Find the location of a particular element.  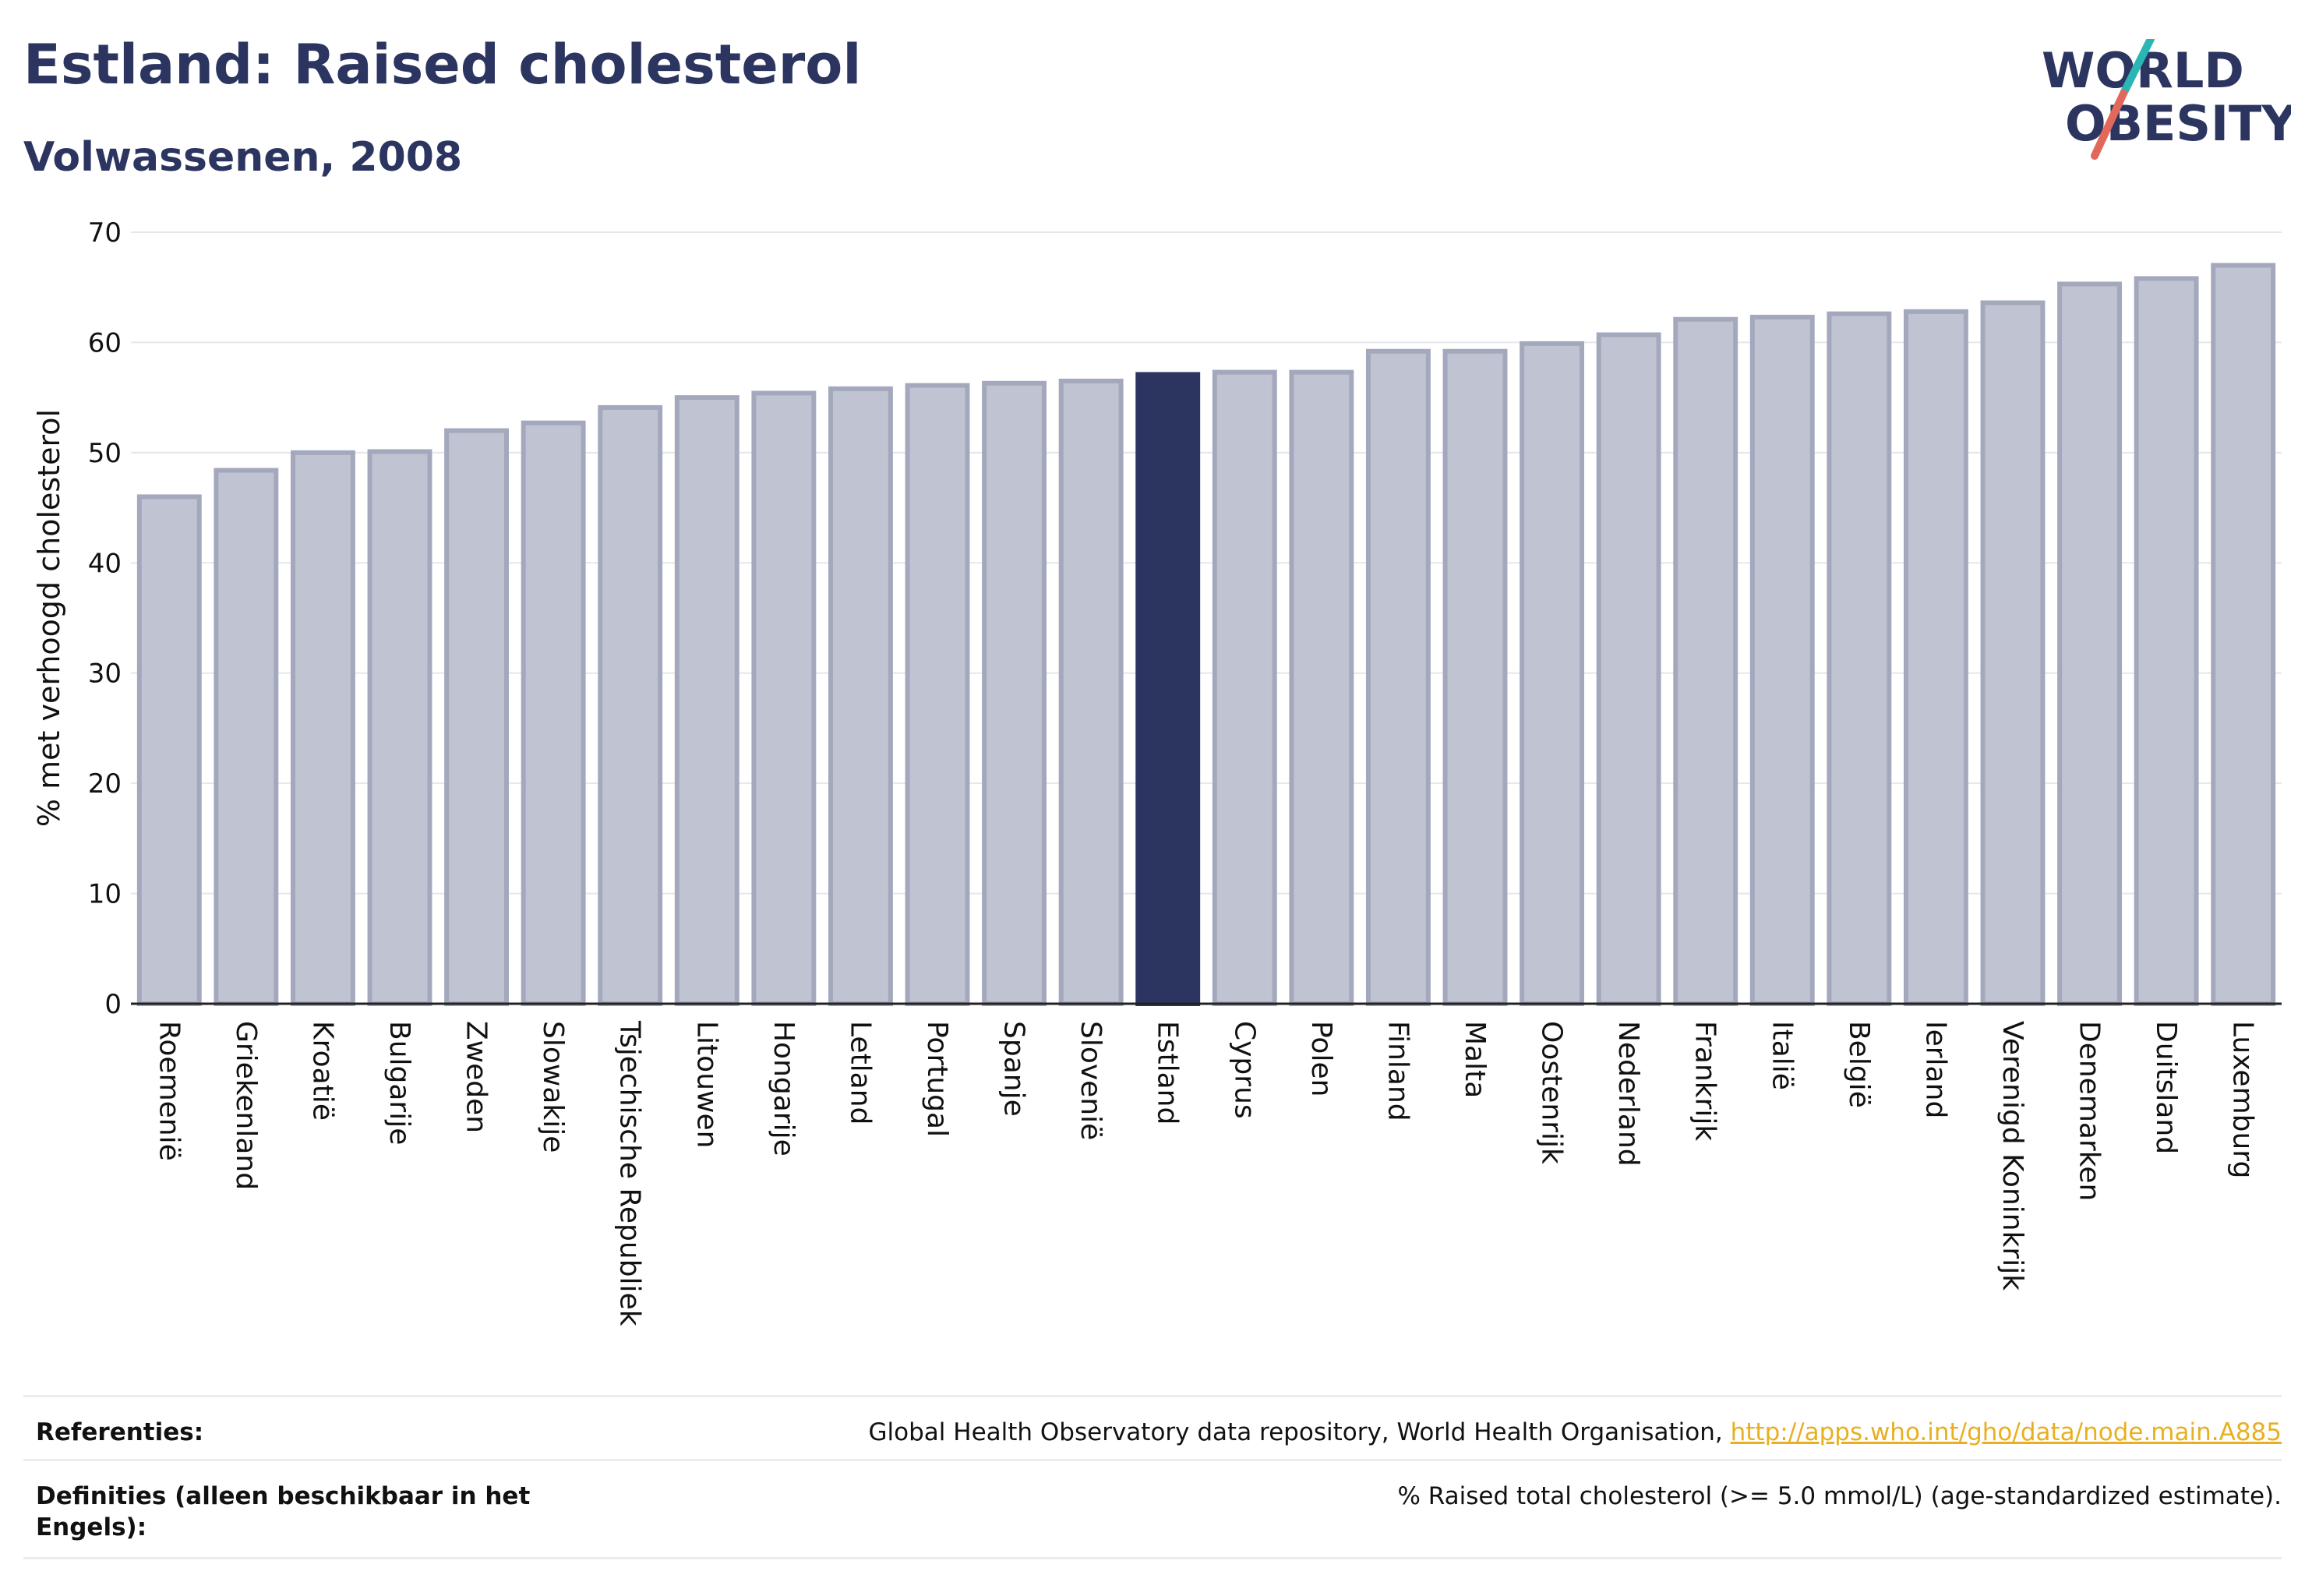

y-tick-label: 30 is located at coordinates (105, 674).